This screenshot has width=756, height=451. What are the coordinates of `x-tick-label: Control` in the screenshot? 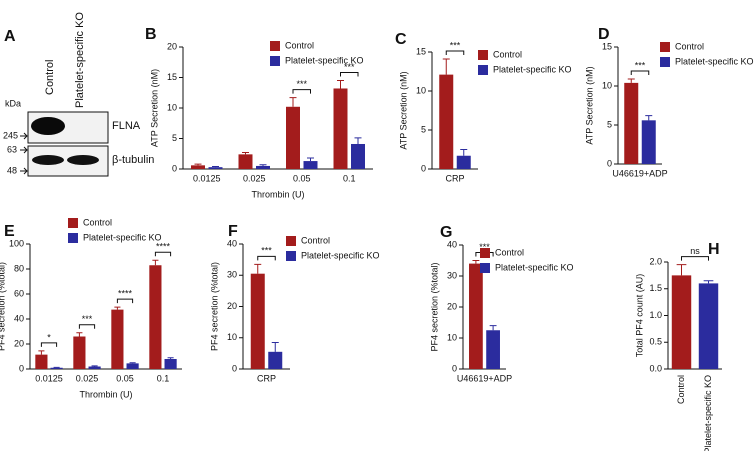 It's located at (681, 389).